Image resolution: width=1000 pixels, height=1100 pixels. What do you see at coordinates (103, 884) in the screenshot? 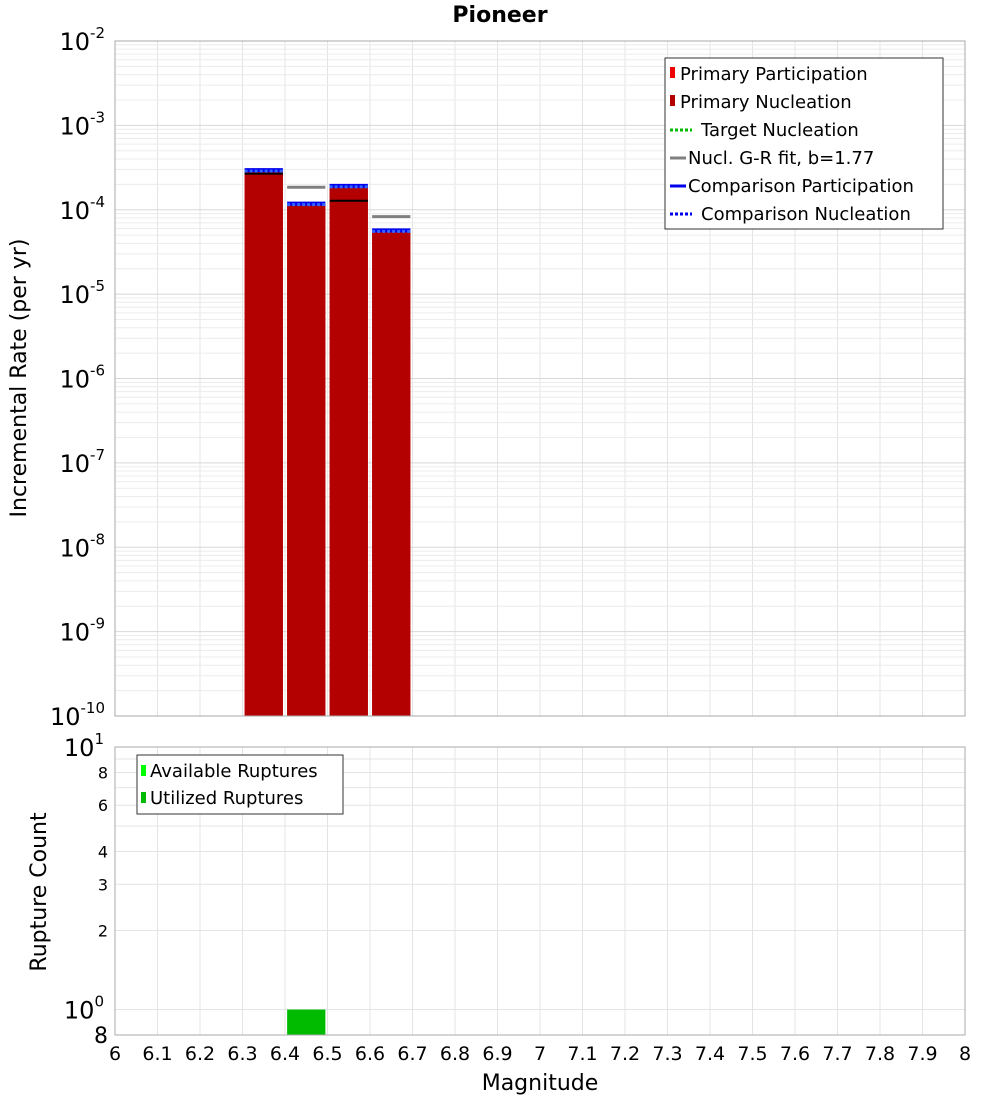
I see `y-tick-label: 3` at bounding box center [103, 884].